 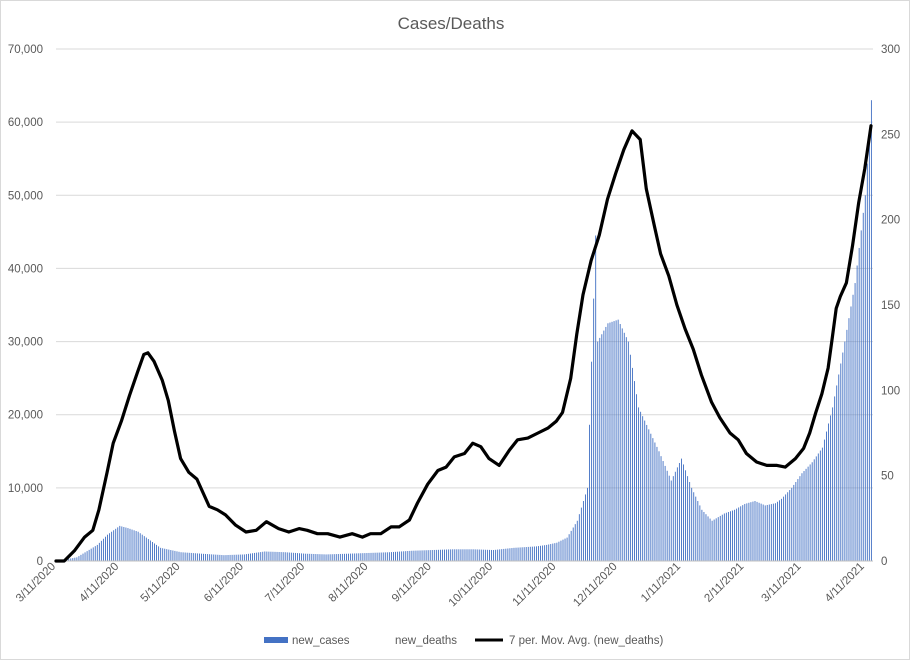 What do you see at coordinates (535, 585) in the screenshot?
I see `x-tick-label: 11/11/2020` at bounding box center [535, 585].